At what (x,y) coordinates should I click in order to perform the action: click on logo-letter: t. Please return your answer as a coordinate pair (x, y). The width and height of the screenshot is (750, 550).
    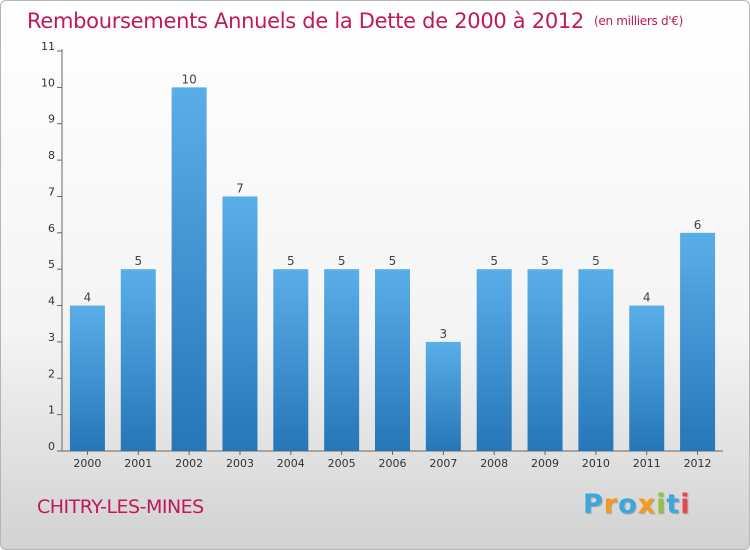
    Looking at the image, I should click on (673, 504).